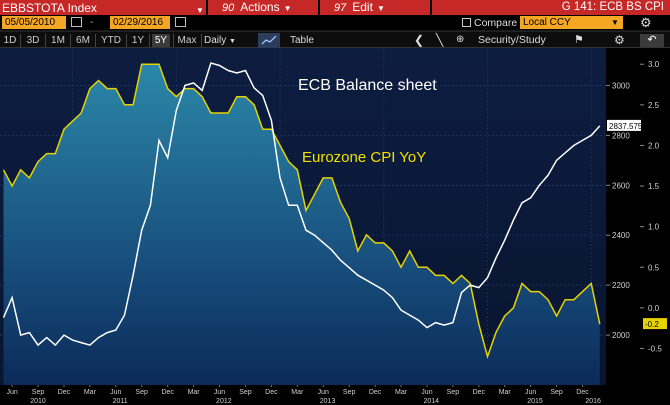 This screenshot has height=405, width=670. What do you see at coordinates (364, 157) in the screenshot?
I see `annotation-cpi: Eurozone CPI YoY` at bounding box center [364, 157].